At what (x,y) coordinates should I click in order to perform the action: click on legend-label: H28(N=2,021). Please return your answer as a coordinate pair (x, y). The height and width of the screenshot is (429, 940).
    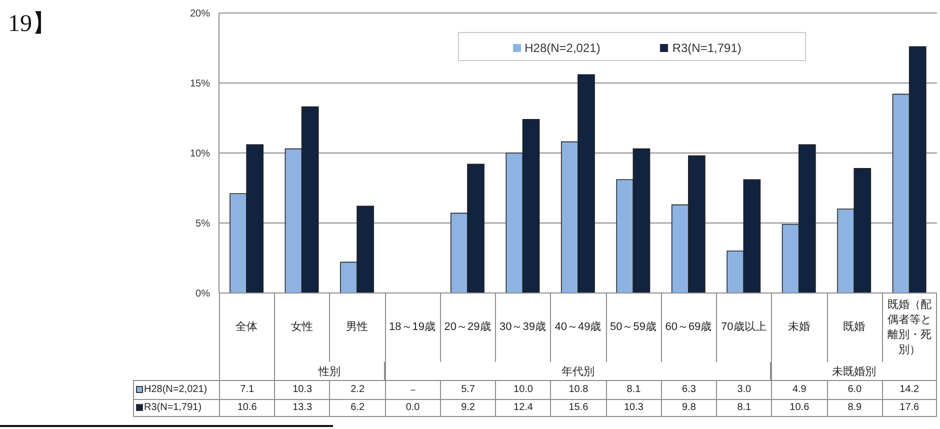
    Looking at the image, I should click on (562, 48).